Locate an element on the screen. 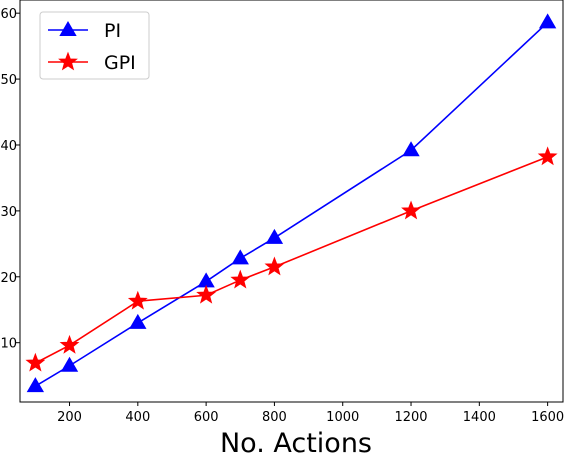 This screenshot has height=456, width=567. y-tick-label: 50 is located at coordinates (8, 80).